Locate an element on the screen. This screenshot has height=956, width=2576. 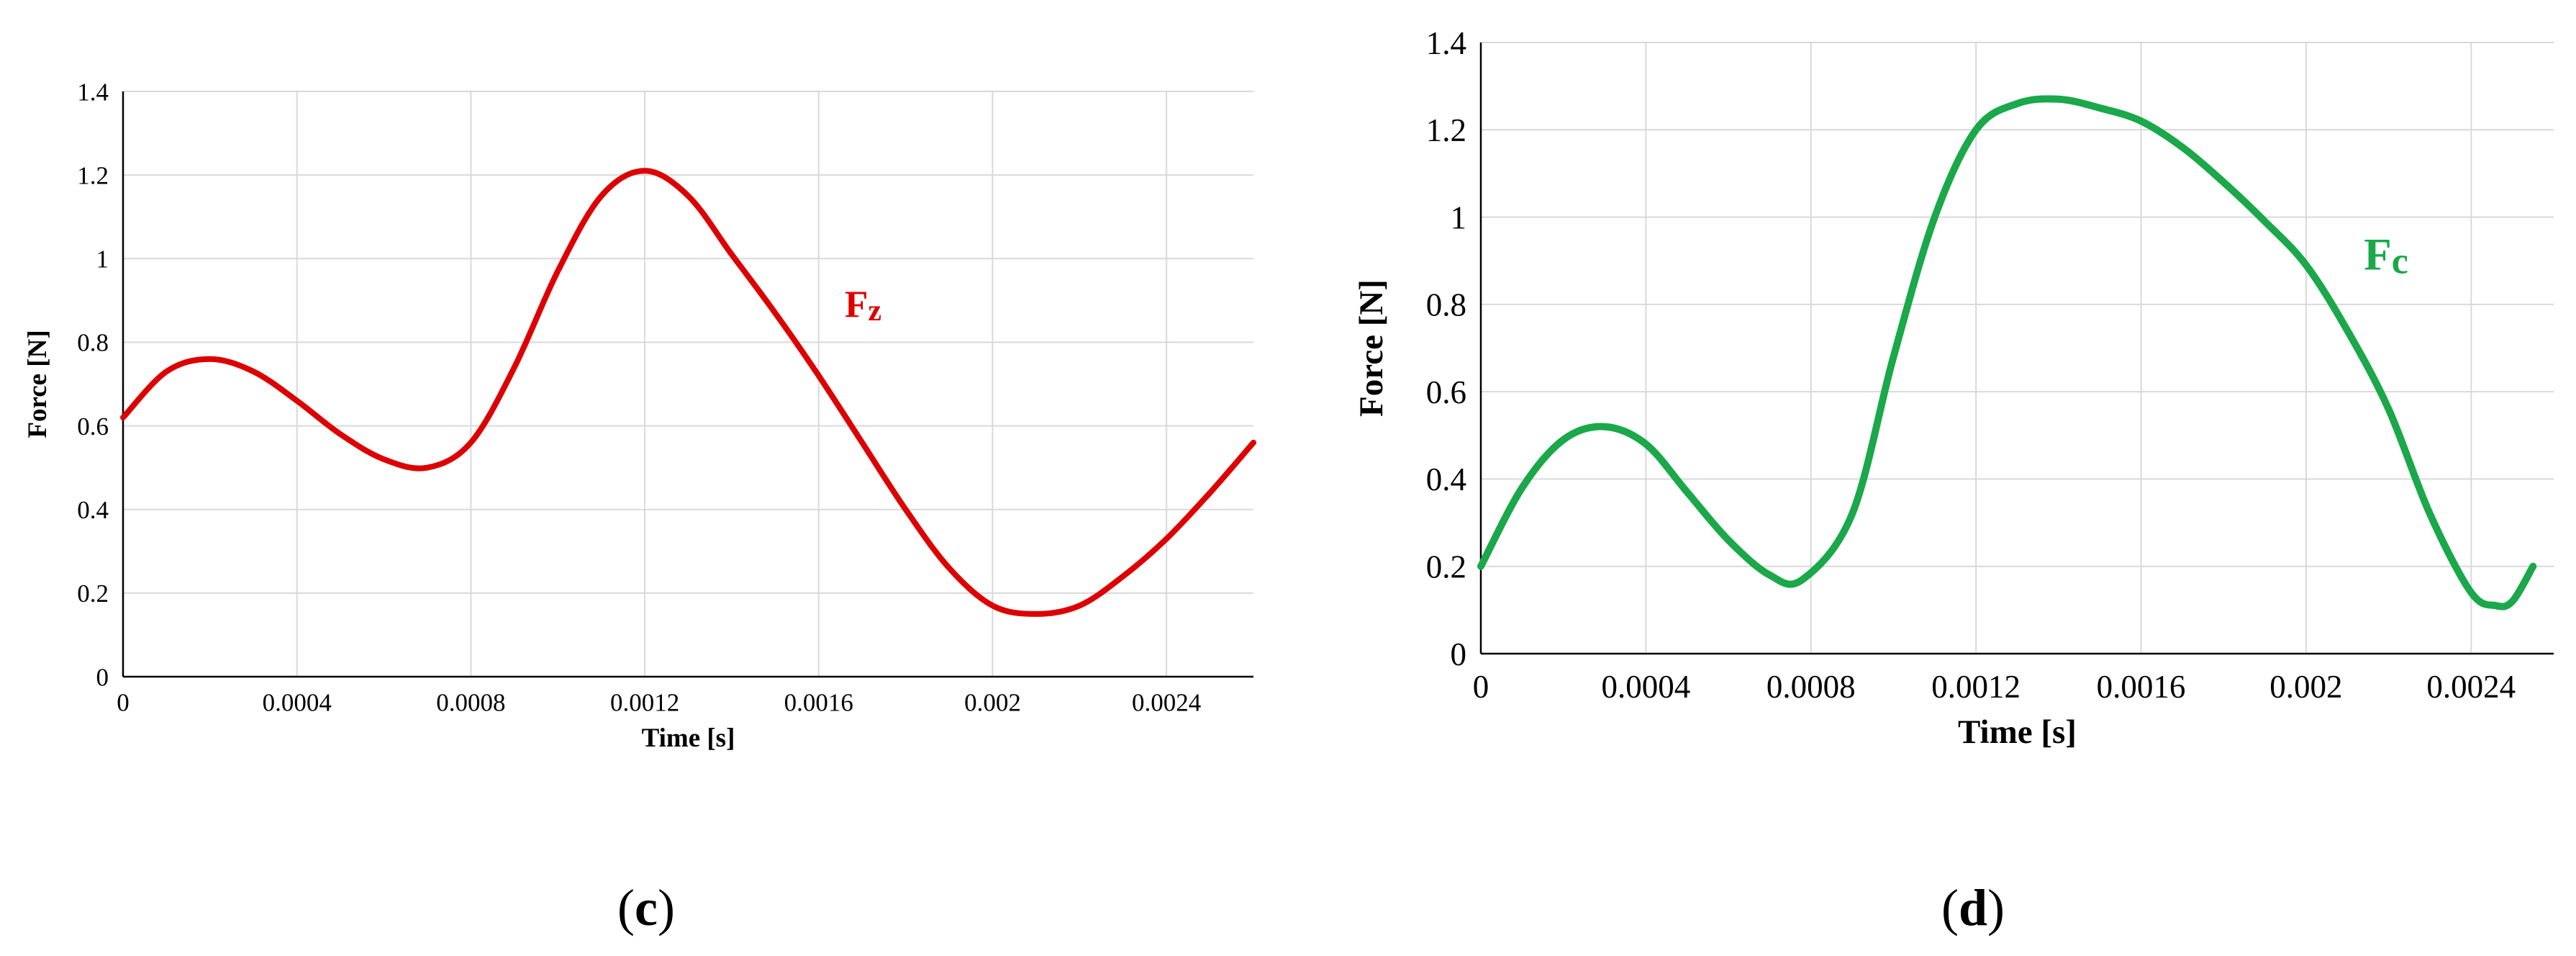
series-label-subscript: z is located at coordinates (874, 311).